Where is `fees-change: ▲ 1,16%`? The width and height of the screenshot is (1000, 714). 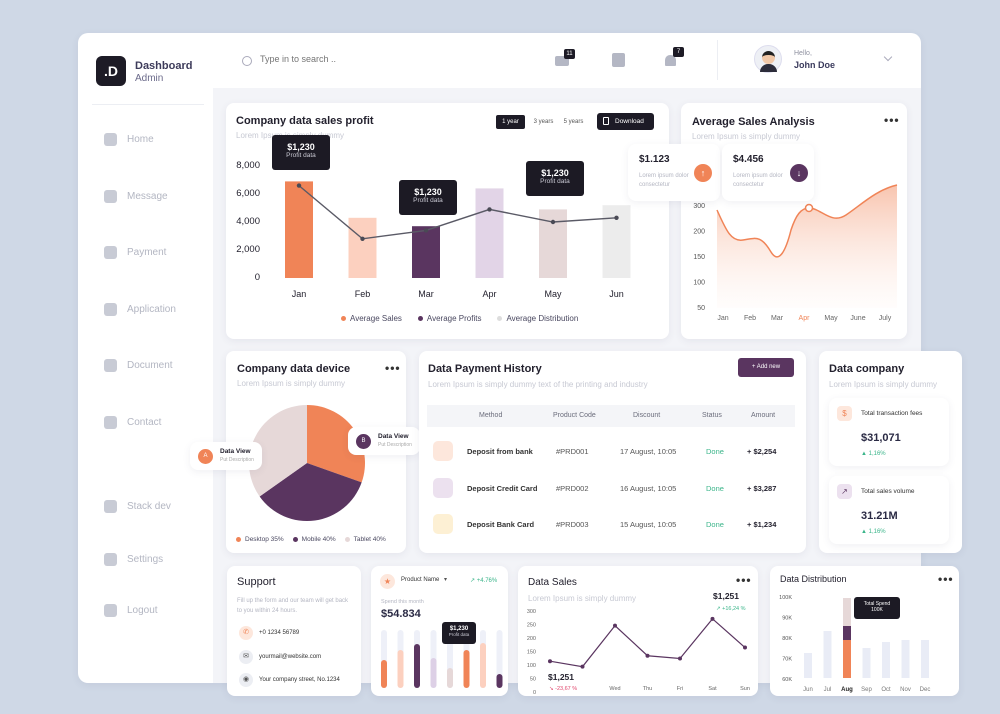 fees-change: ▲ 1,16% is located at coordinates (873, 454).